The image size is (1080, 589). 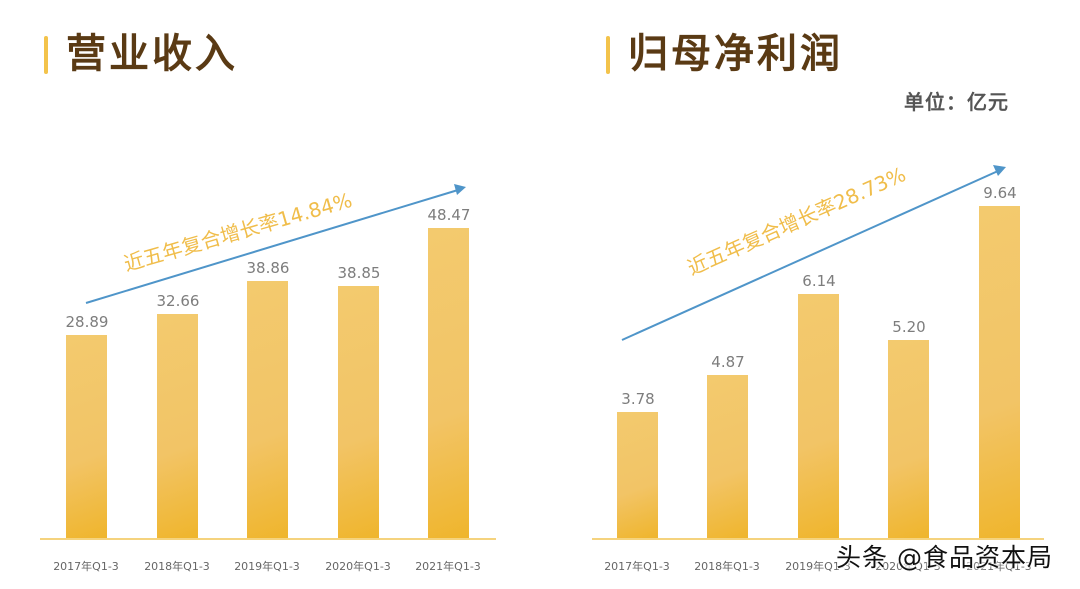 I want to click on chart-title: 归母净利润, so click(x=735, y=54).